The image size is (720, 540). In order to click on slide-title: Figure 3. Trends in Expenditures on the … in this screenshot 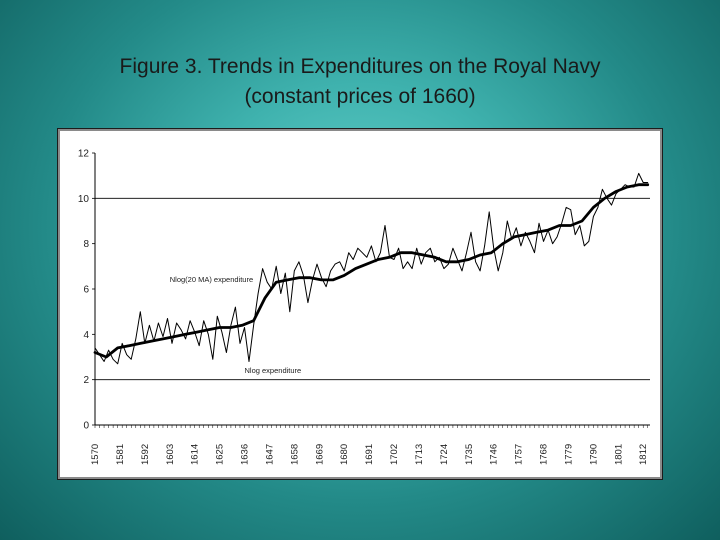, I will do `click(360, 82)`.